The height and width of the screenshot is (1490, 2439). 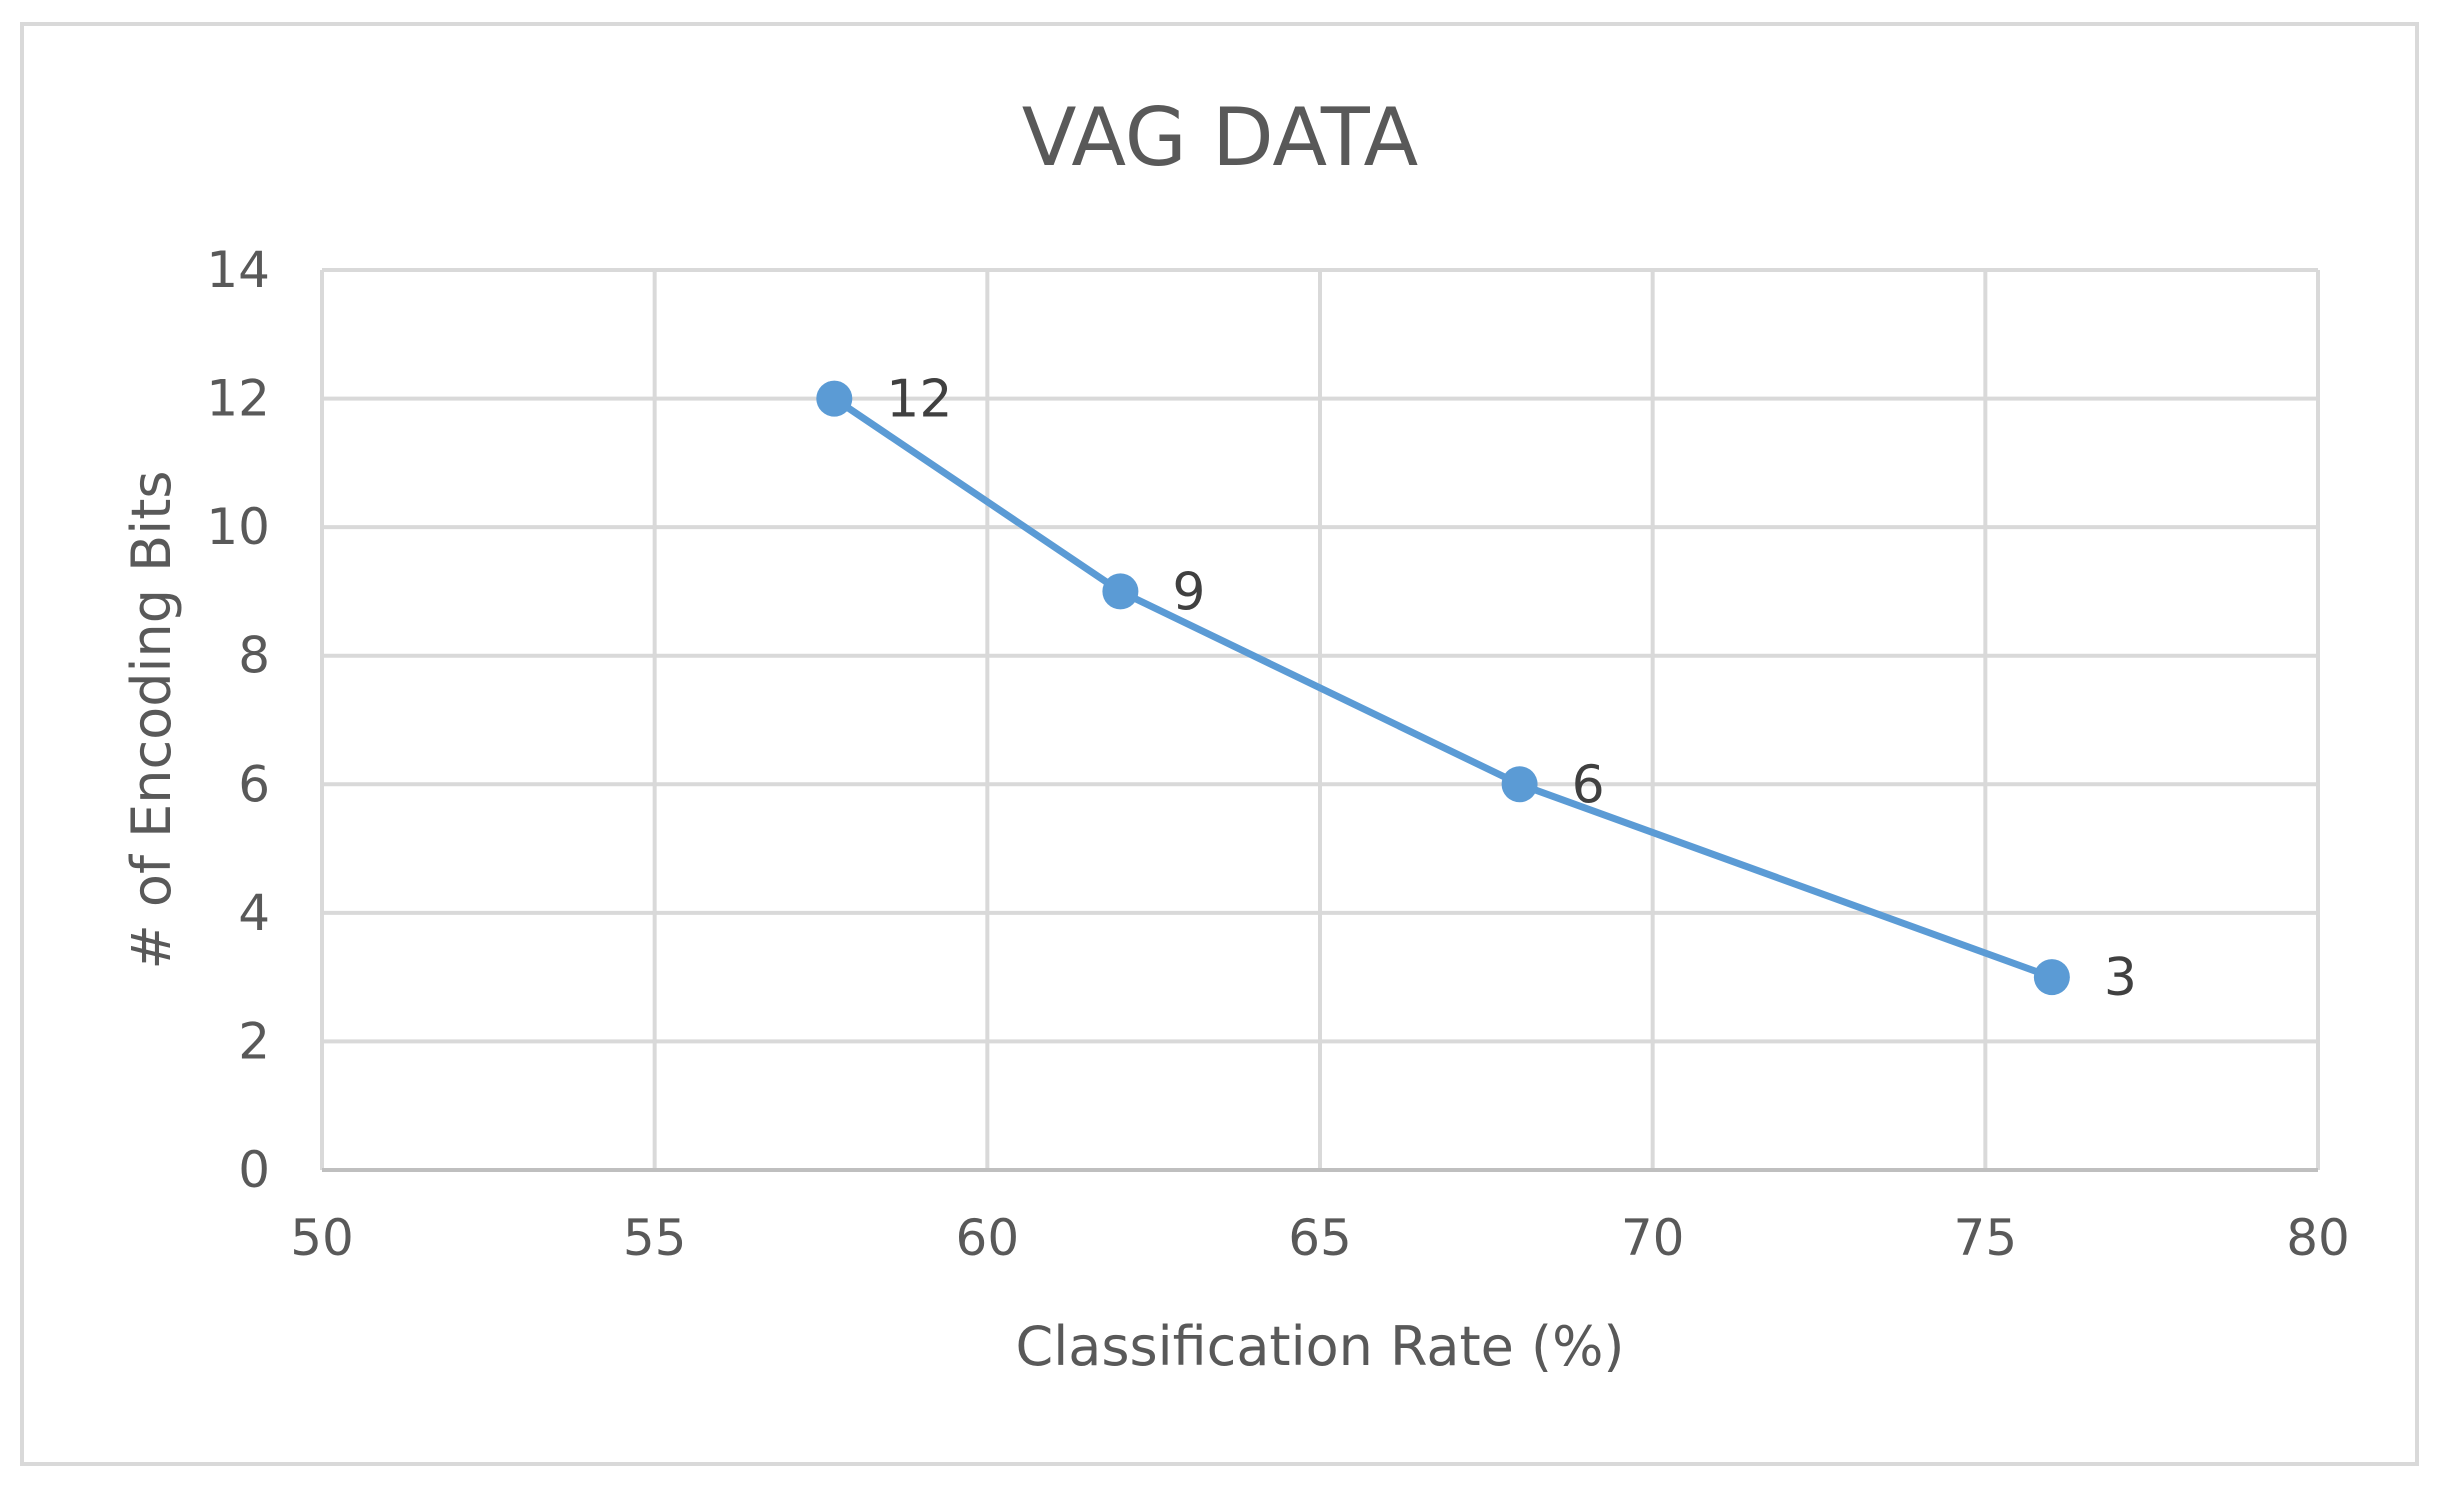 What do you see at coordinates (238, 270) in the screenshot?
I see `y-tick-label: 14` at bounding box center [238, 270].